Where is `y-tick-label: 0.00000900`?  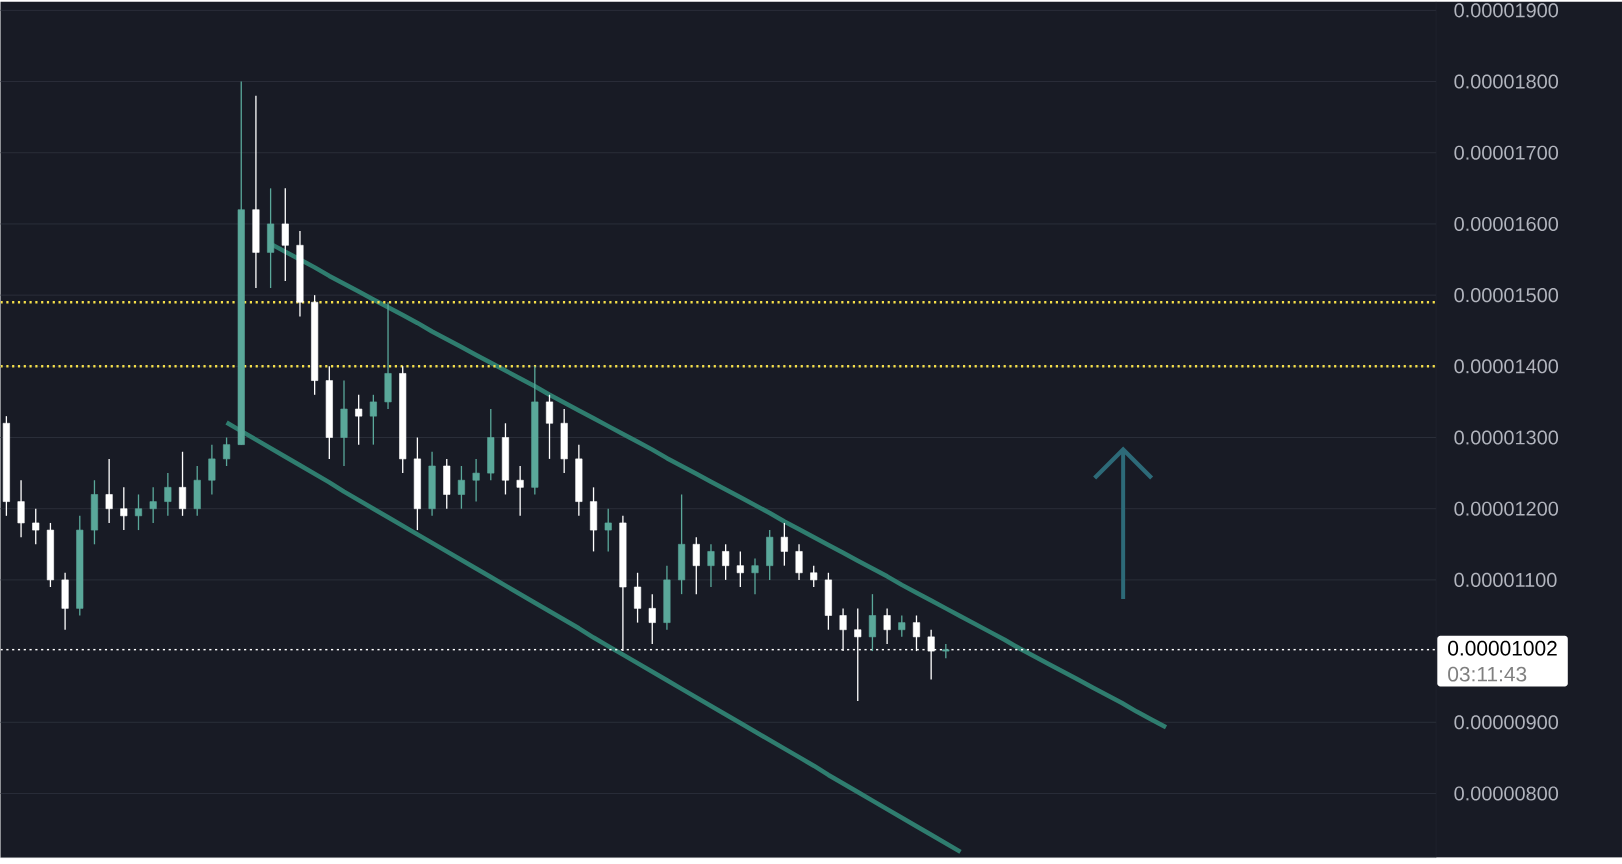
y-tick-label: 0.00000900 is located at coordinates (1506, 722).